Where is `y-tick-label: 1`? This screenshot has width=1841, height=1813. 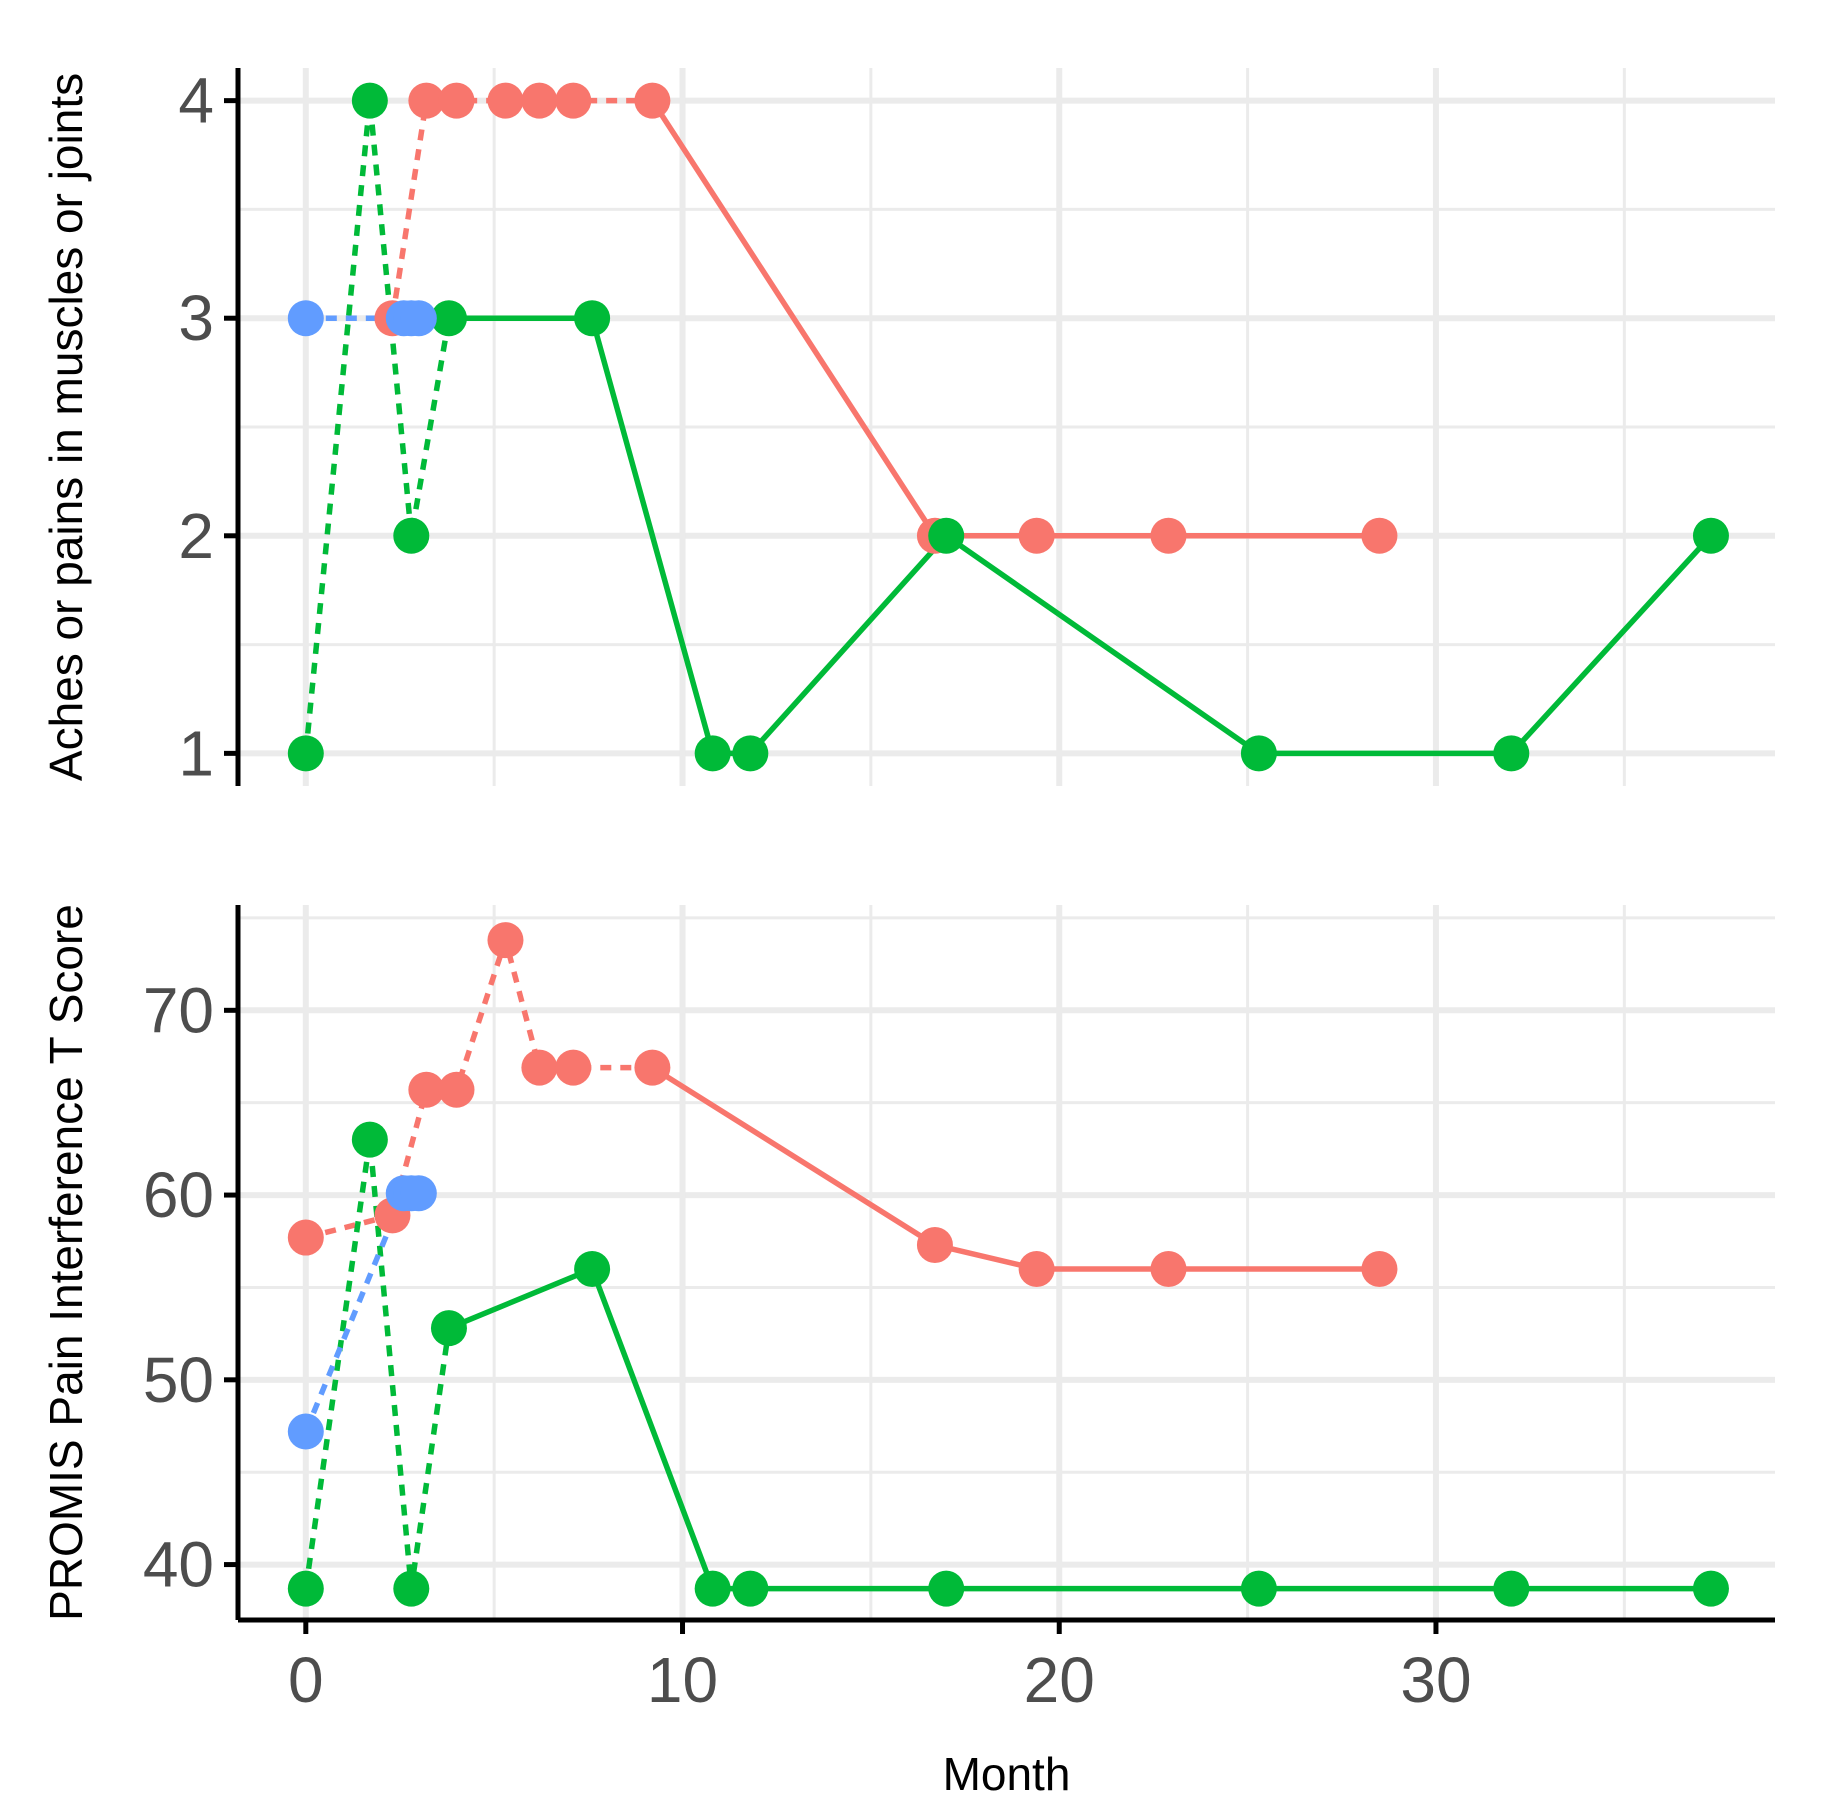 y-tick-label: 1 is located at coordinates (196, 753).